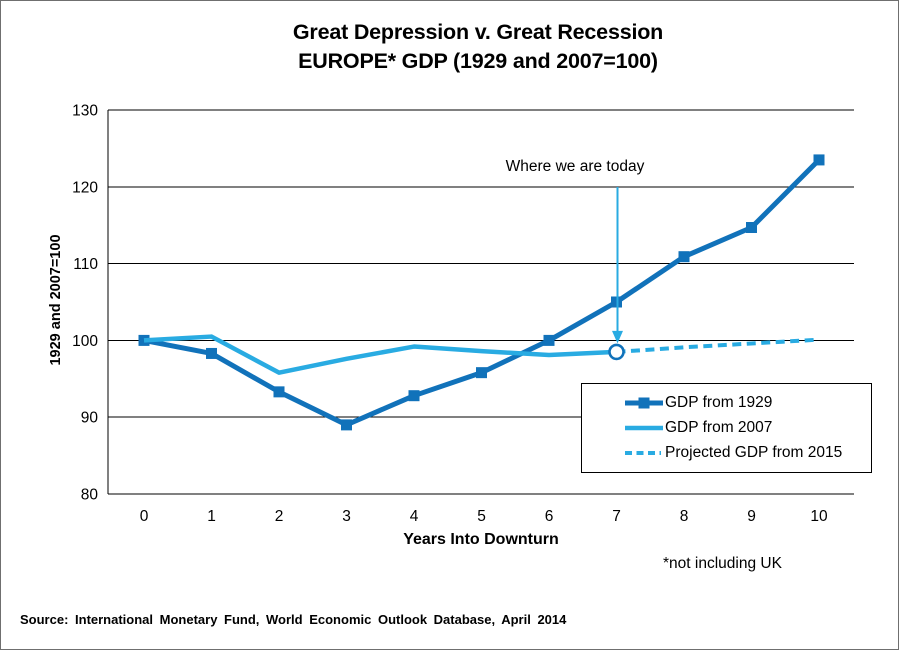 This screenshot has height=650, width=899. What do you see at coordinates (684, 516) in the screenshot?
I see `x-tick-label: 8` at bounding box center [684, 516].